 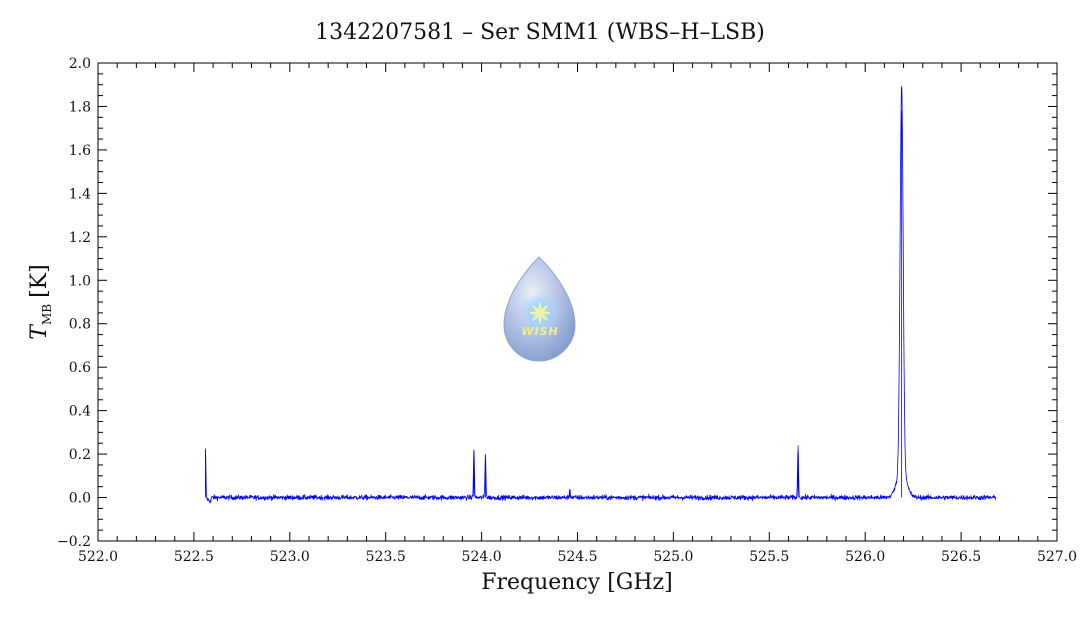 I want to click on y-tick-label: 1.2, so click(x=80, y=238).